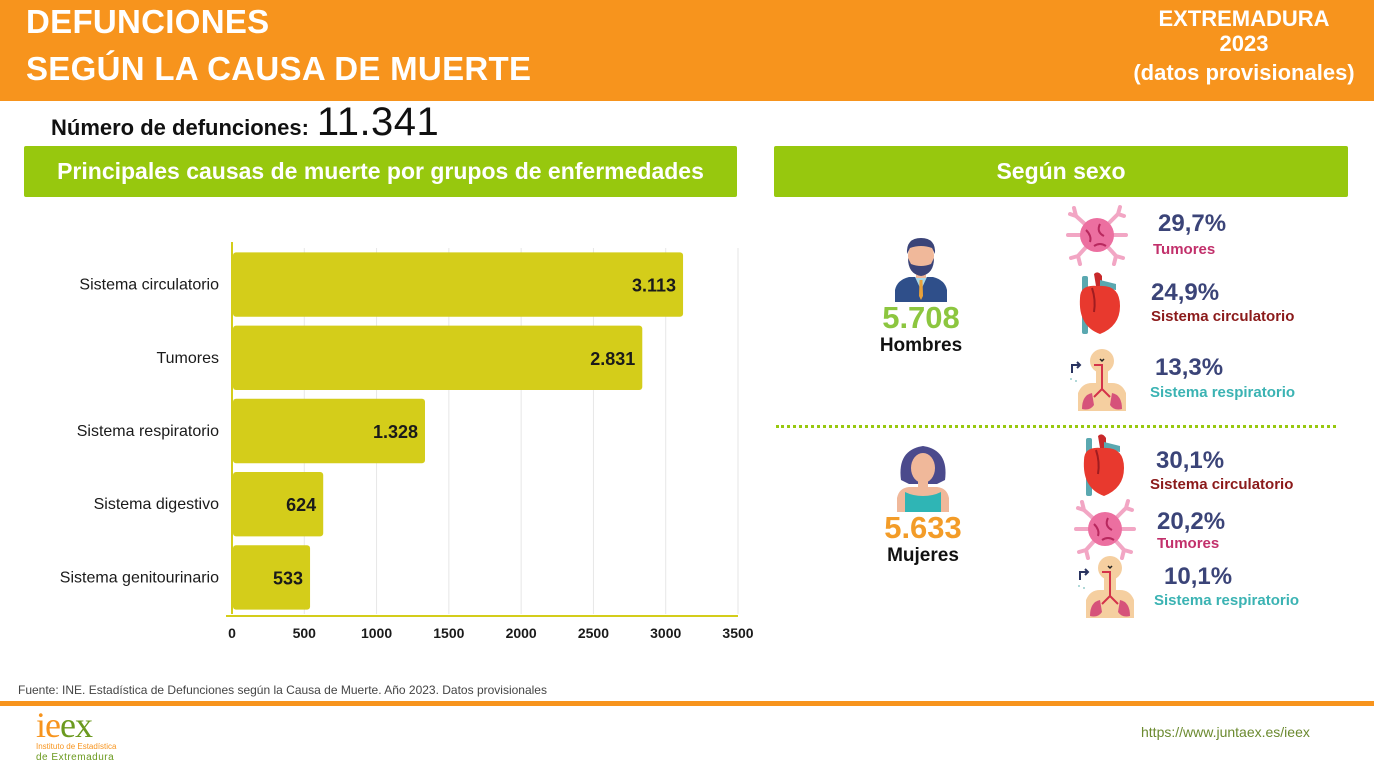 The height and width of the screenshot is (773, 1374). What do you see at coordinates (1185, 292) in the screenshot?
I see `men-cause-2-pct: 24,9%` at bounding box center [1185, 292].